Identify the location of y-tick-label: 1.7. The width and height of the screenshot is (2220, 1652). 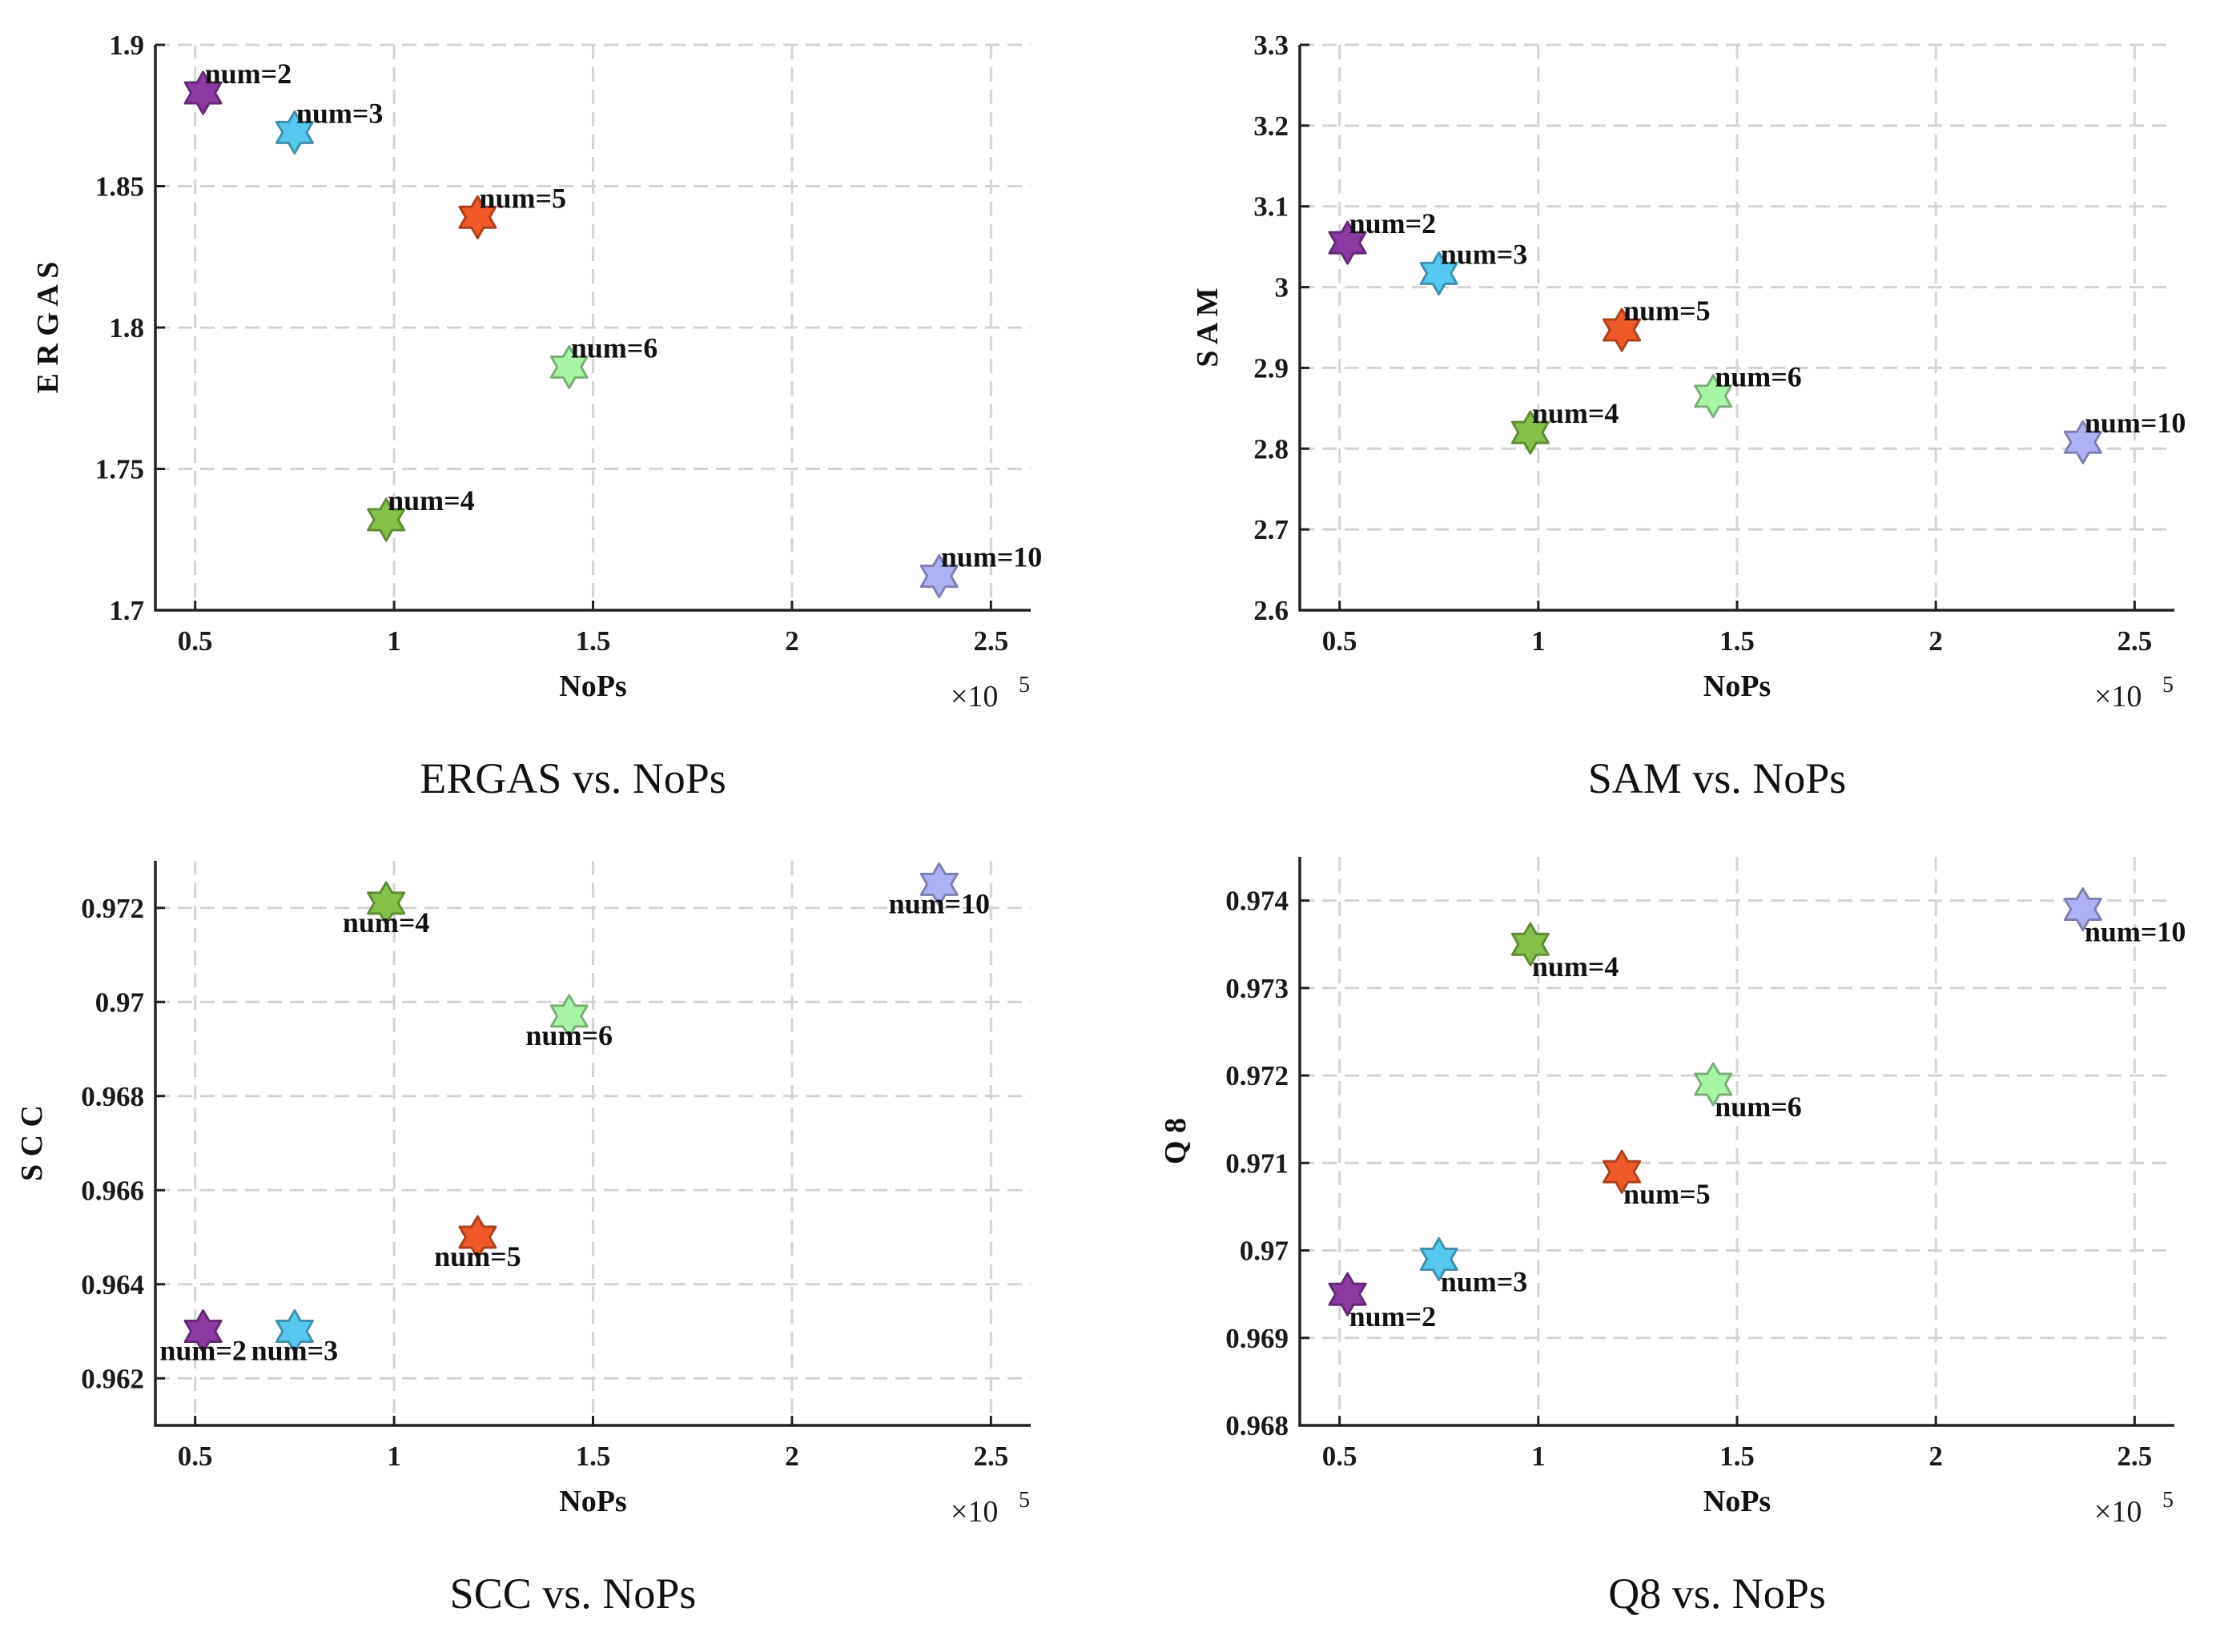
(126, 610).